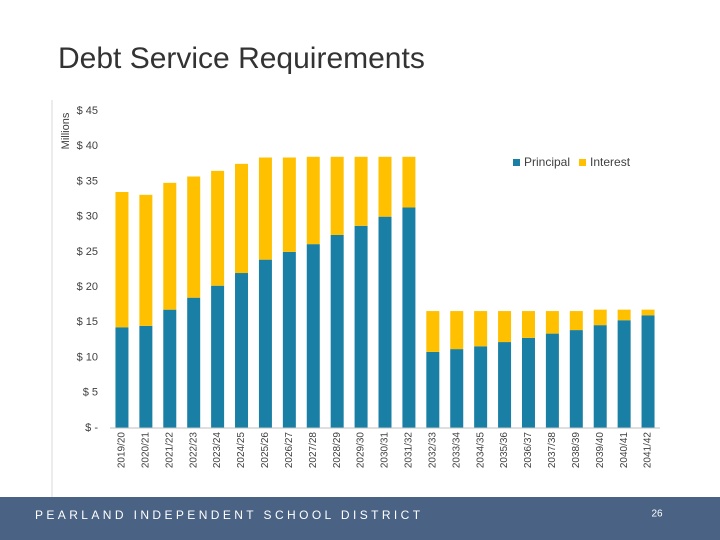 The image size is (720, 540). Describe the element at coordinates (313, 450) in the screenshot. I see `x-tick-label: 2027/28` at that location.